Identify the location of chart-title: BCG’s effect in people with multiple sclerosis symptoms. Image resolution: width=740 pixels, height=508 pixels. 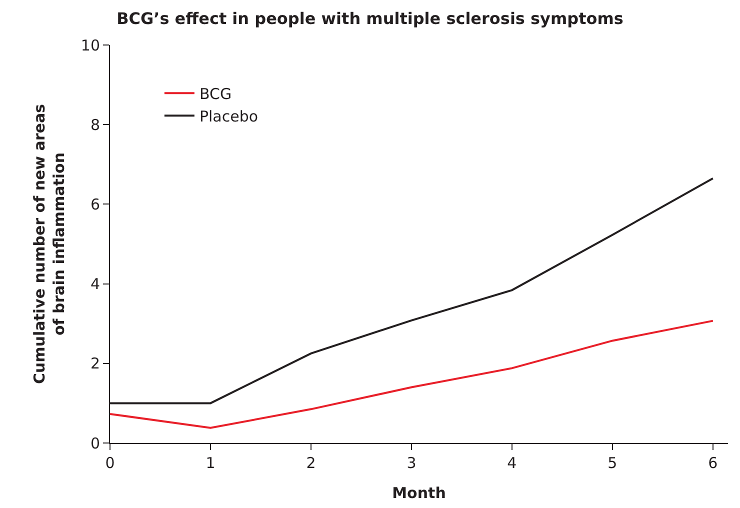
(370, 18).